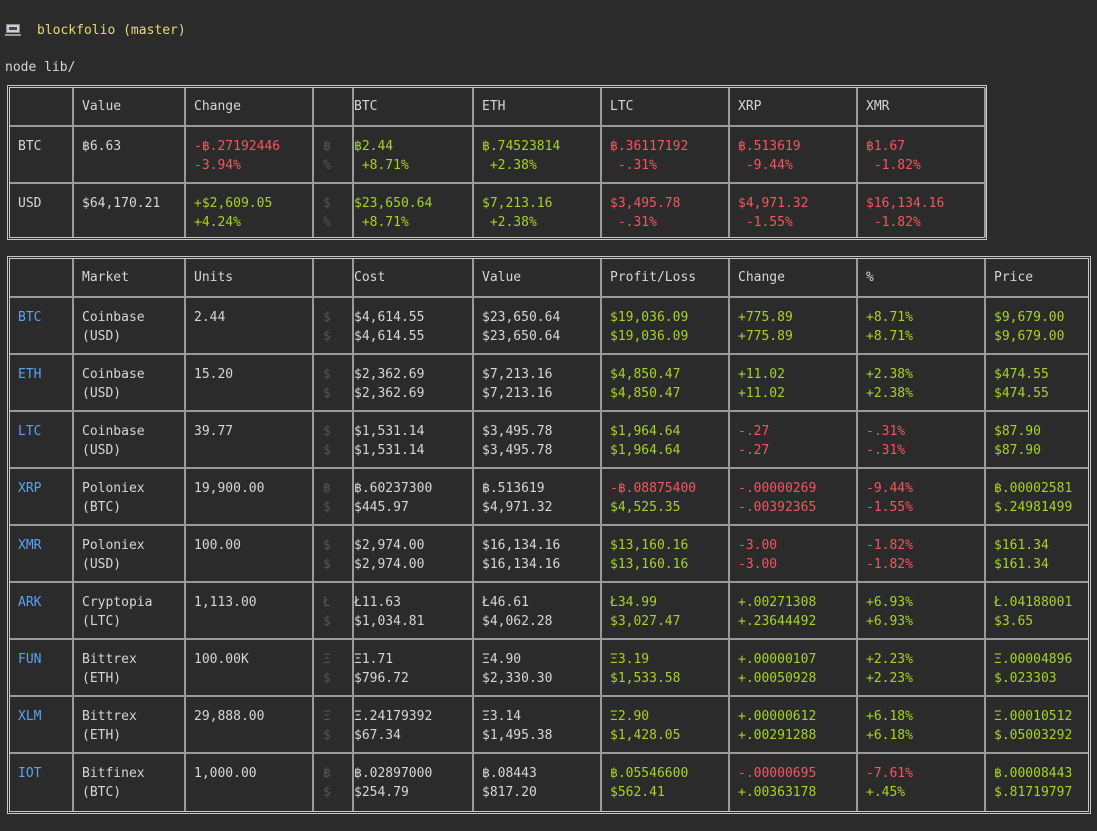 Image resolution: width=1097 pixels, height=831 pixels. Describe the element at coordinates (109, 716) in the screenshot. I see `market-cell-line: Bittrex` at that location.